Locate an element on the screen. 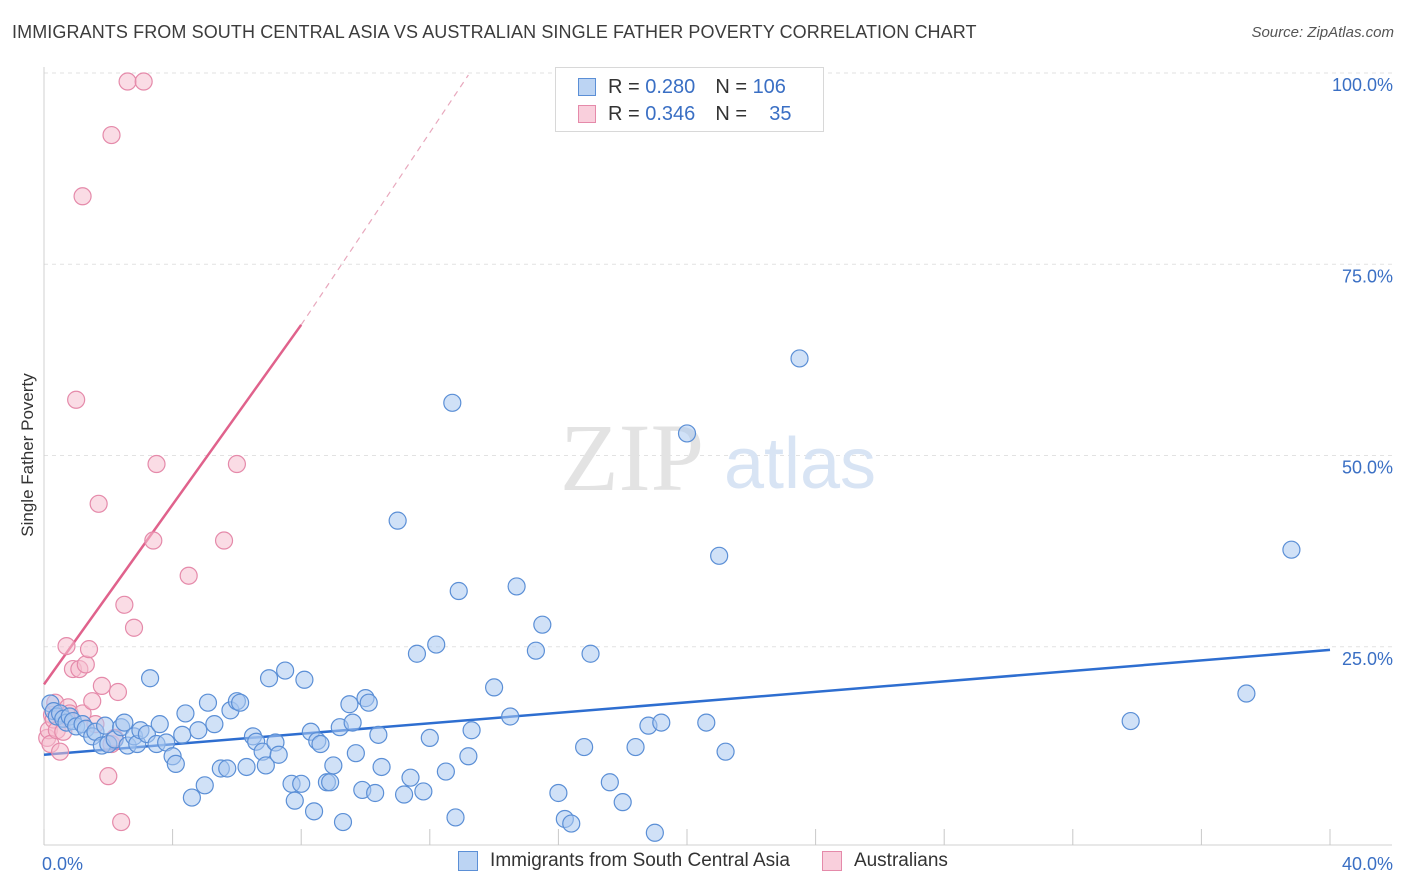  bottom-legend-label-australians: Australians is located at coordinates (900, 860).